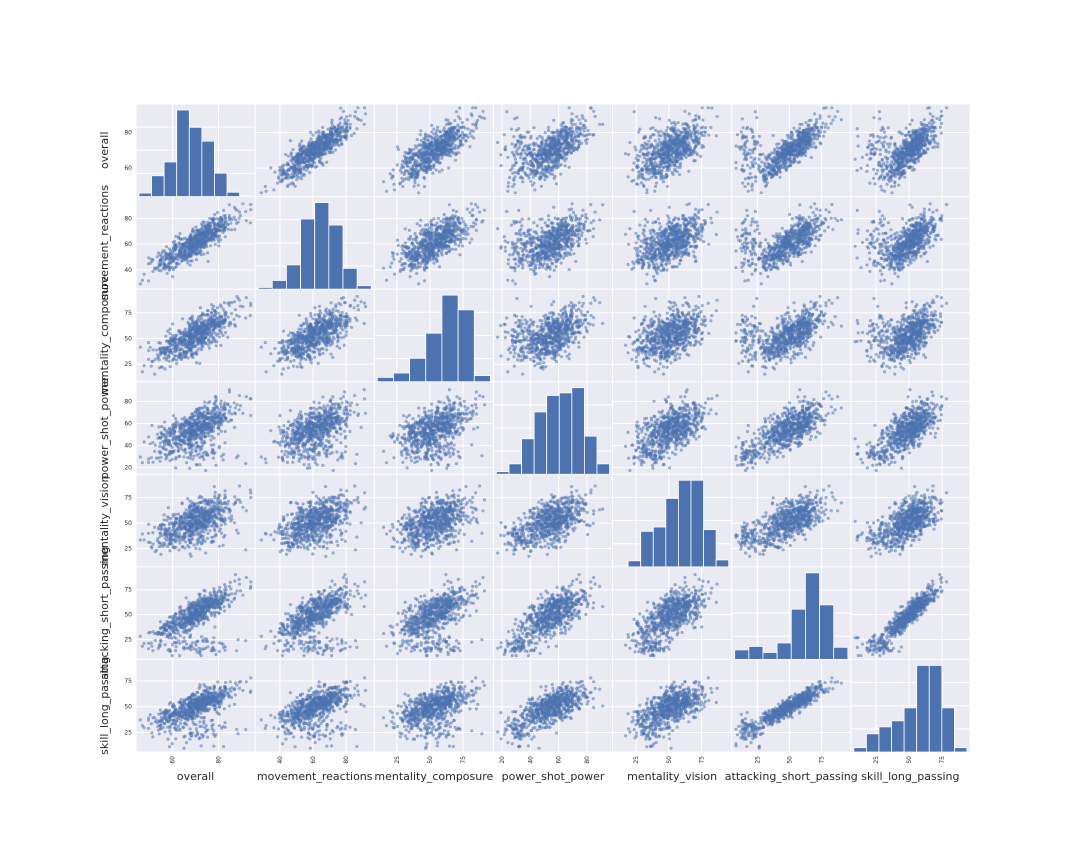 The image size is (1080, 864). What do you see at coordinates (434, 150) in the screenshot?
I see `scatter-points` at bounding box center [434, 150].